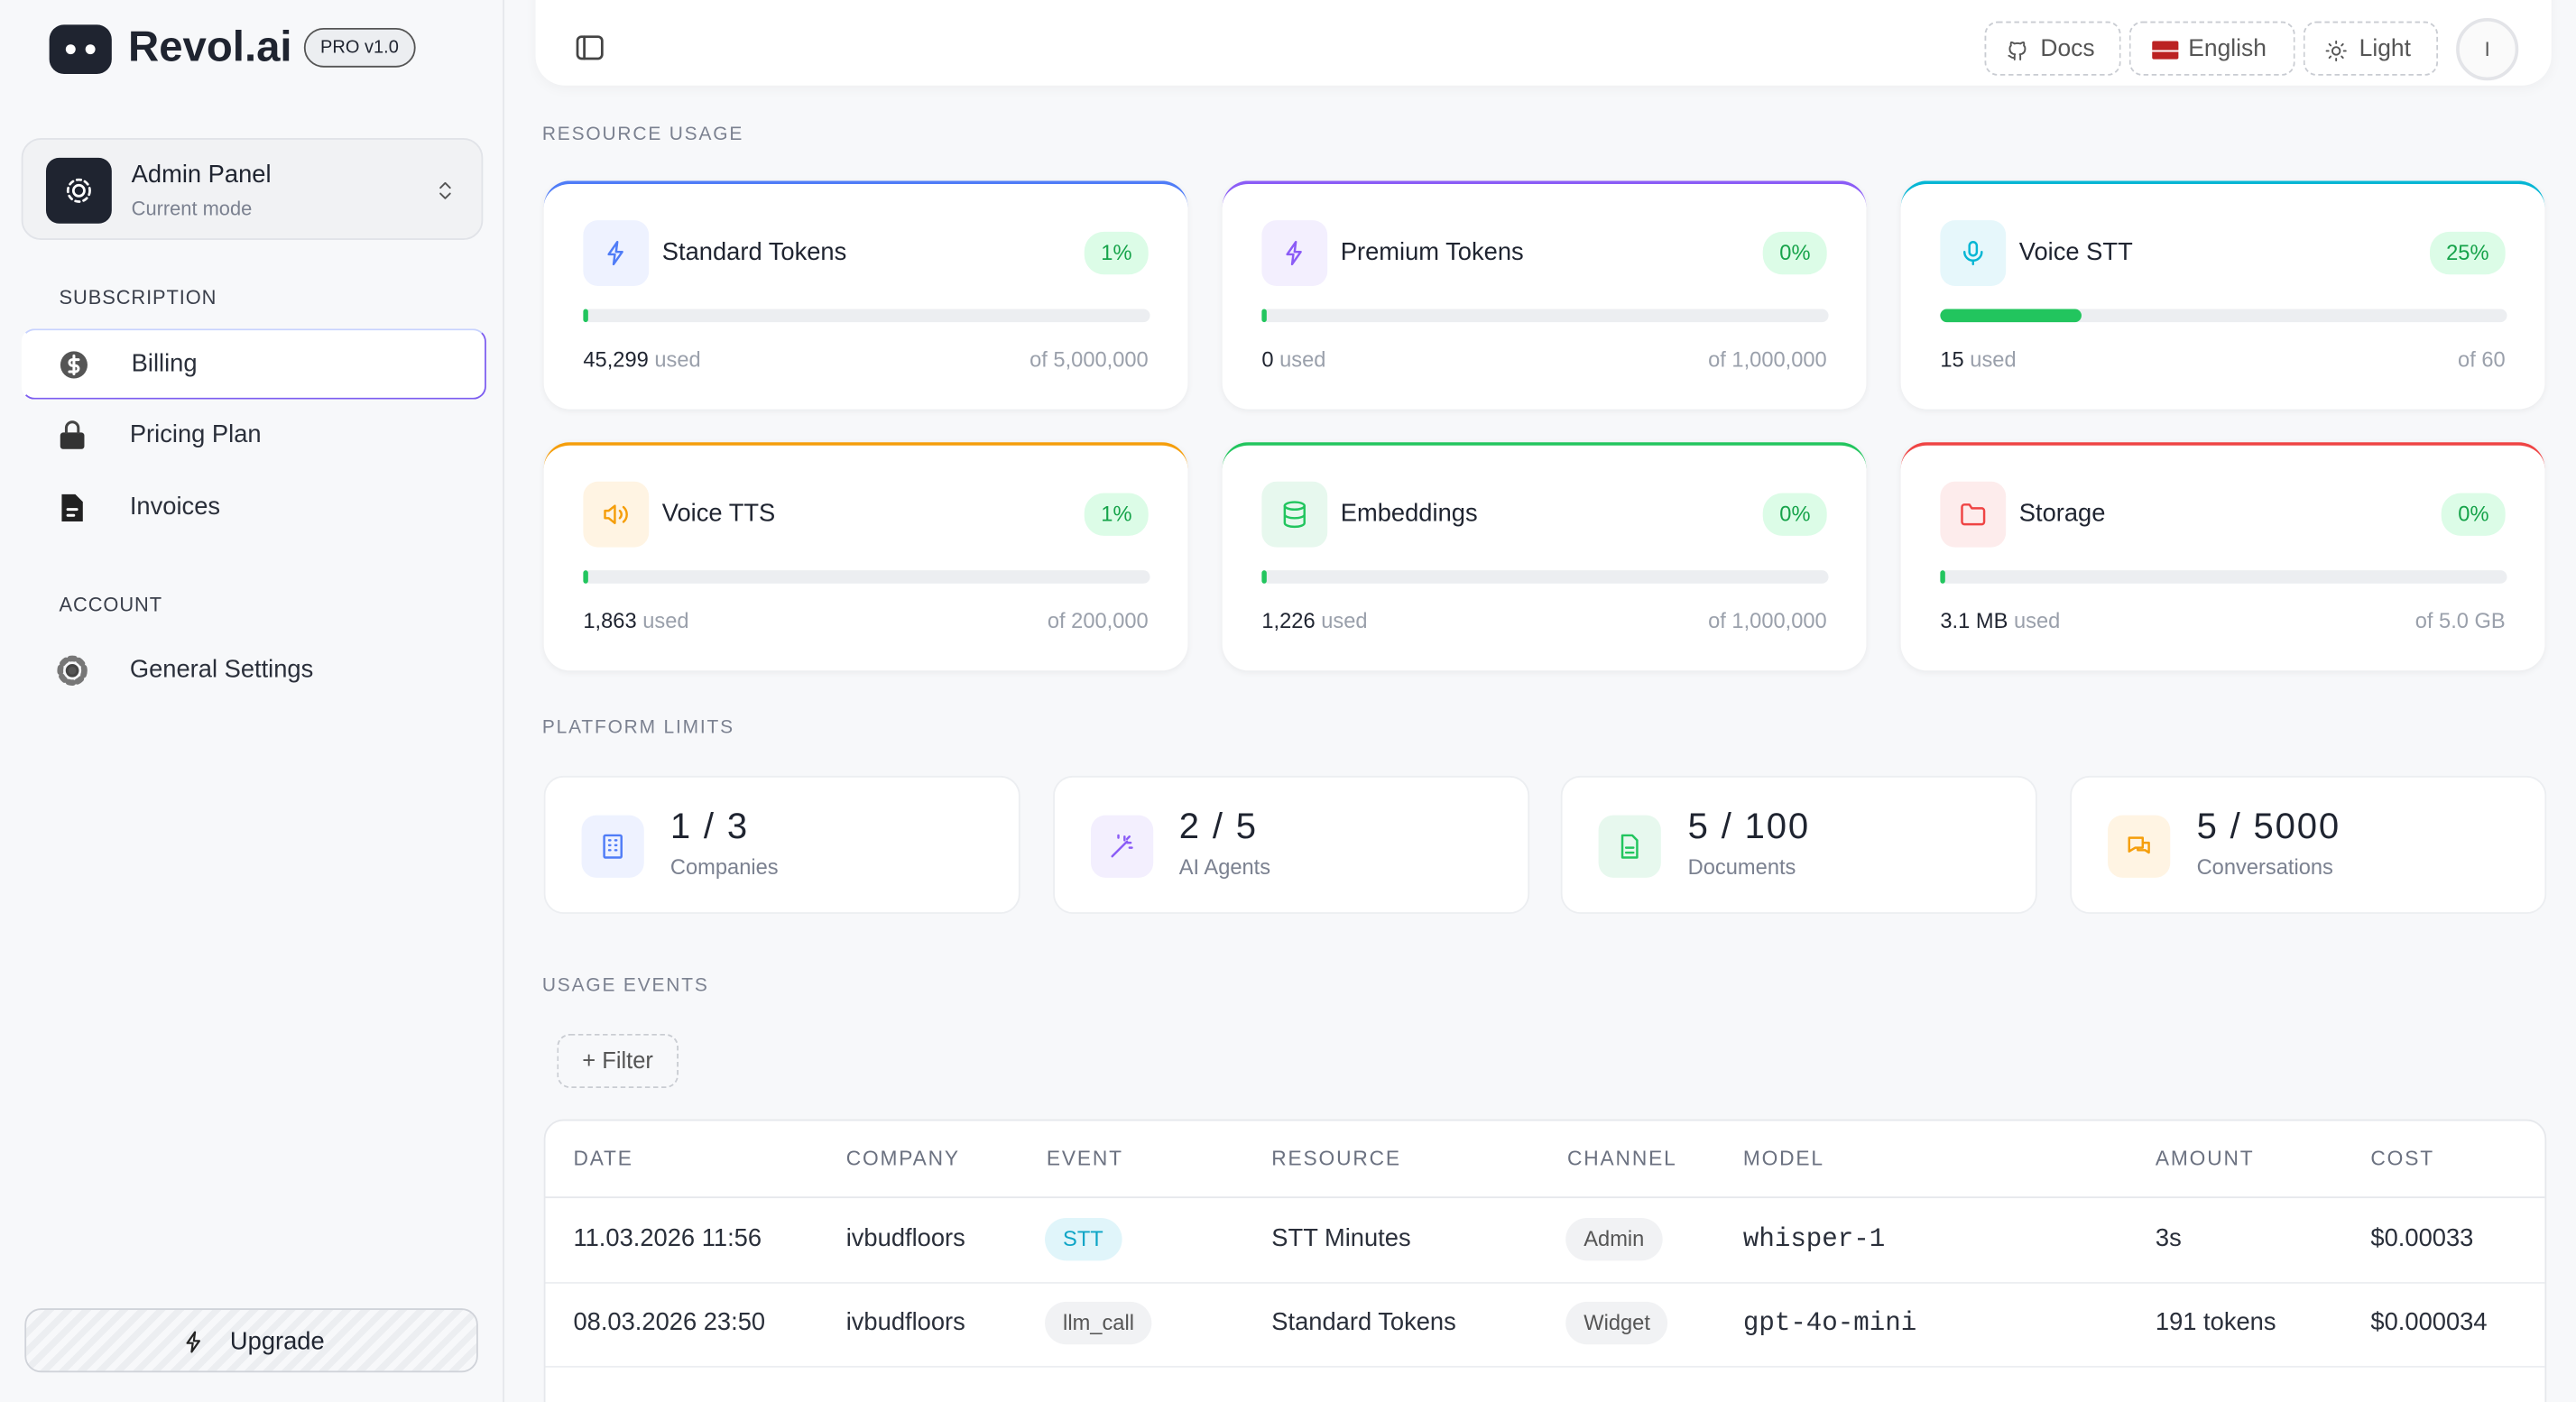  Describe the element at coordinates (1544, 556) in the screenshot. I see `usage-card: Embeddings 0% 1,226 used of 1,000,000` at that location.